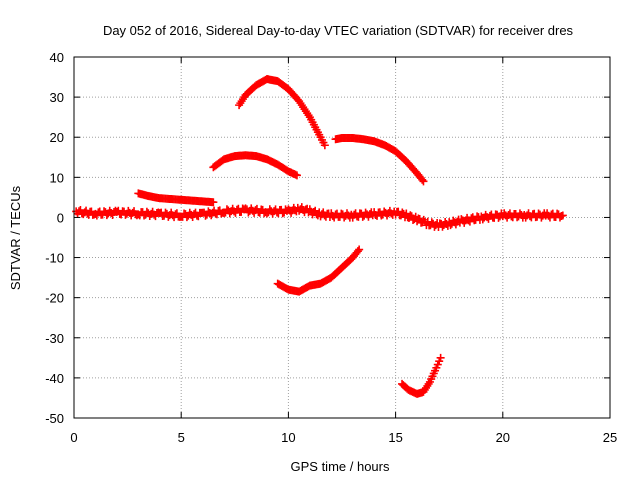  I want to click on y-tick-label: 0, so click(60, 217).